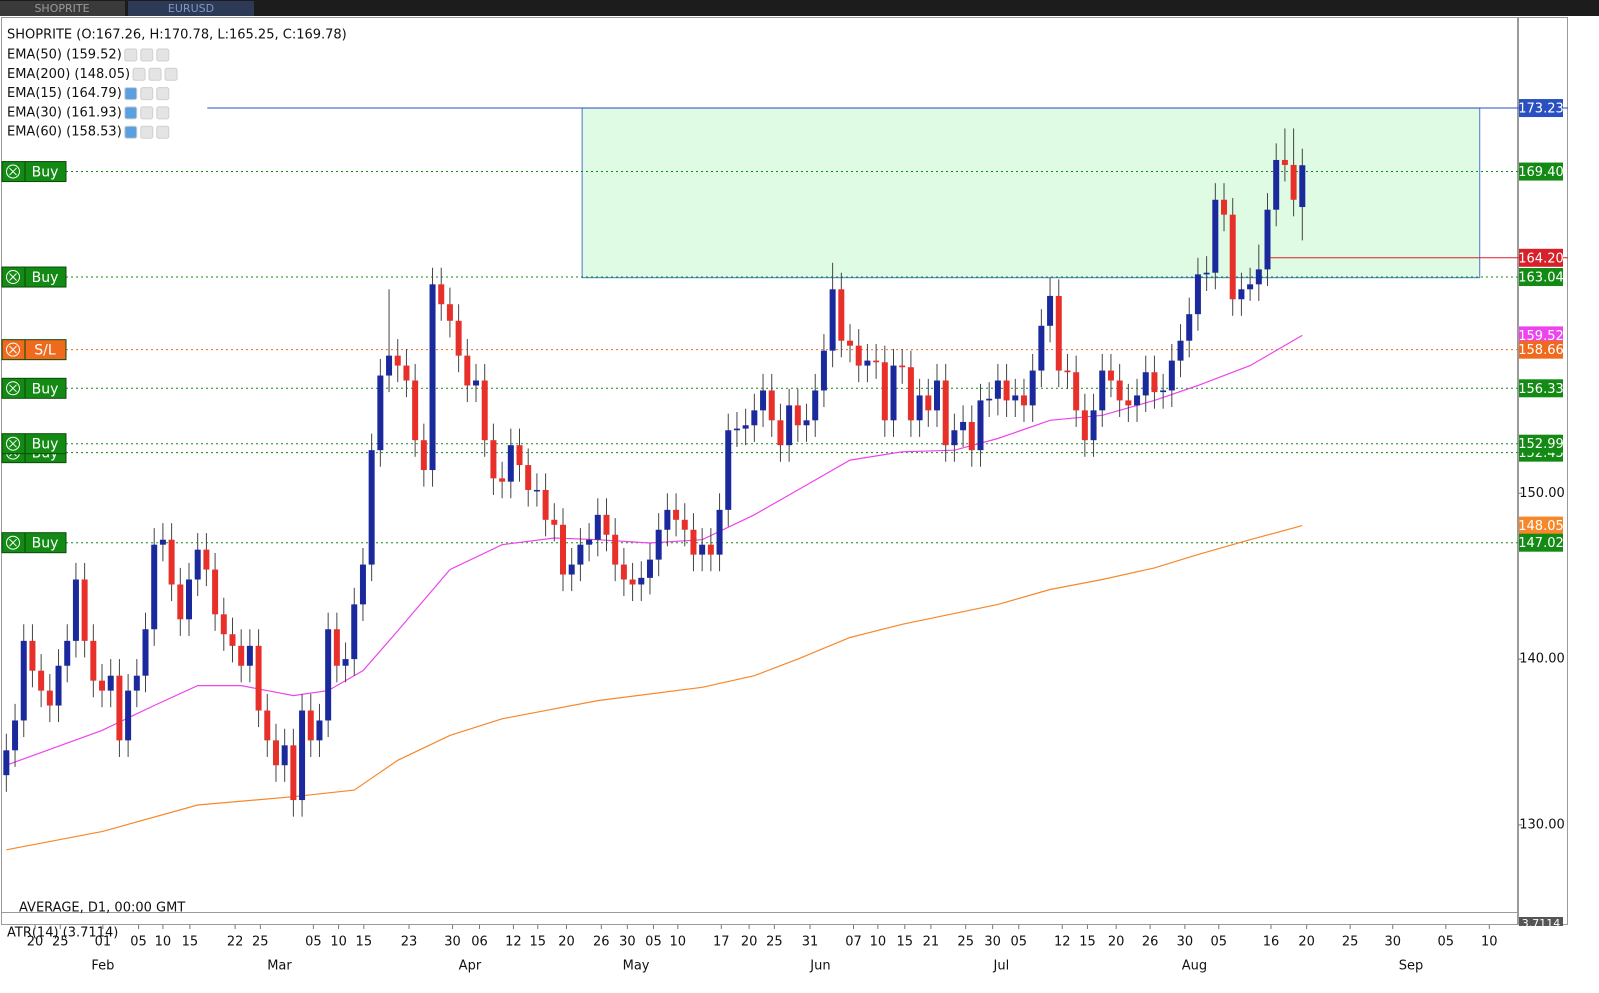  Describe the element at coordinates (1542, 659) in the screenshot. I see `y-tick-label: 140.00` at that location.